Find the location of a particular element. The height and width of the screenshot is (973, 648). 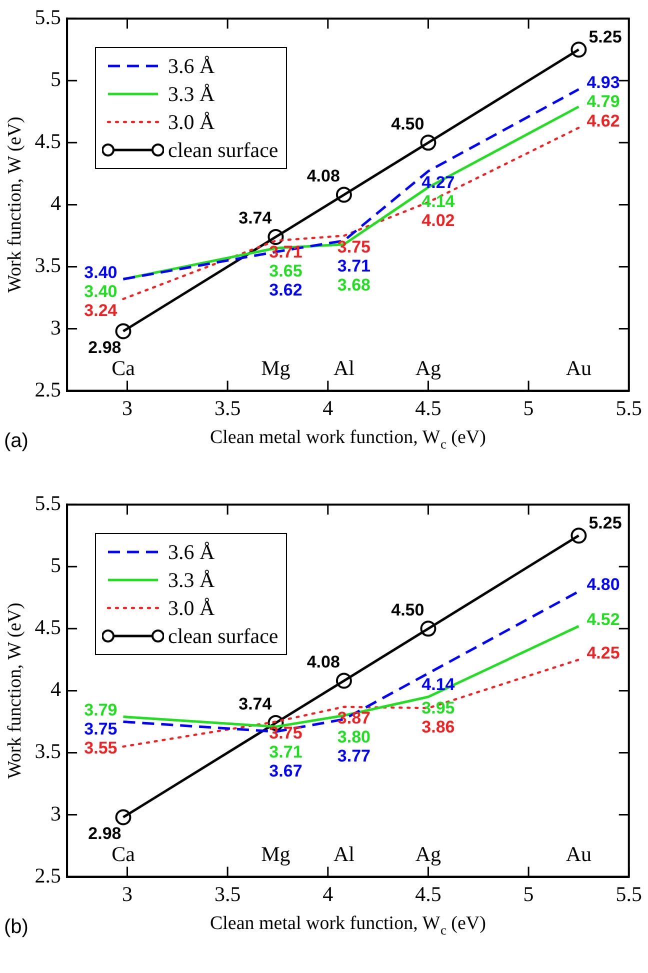

data-label: 4.79 is located at coordinates (603, 102).